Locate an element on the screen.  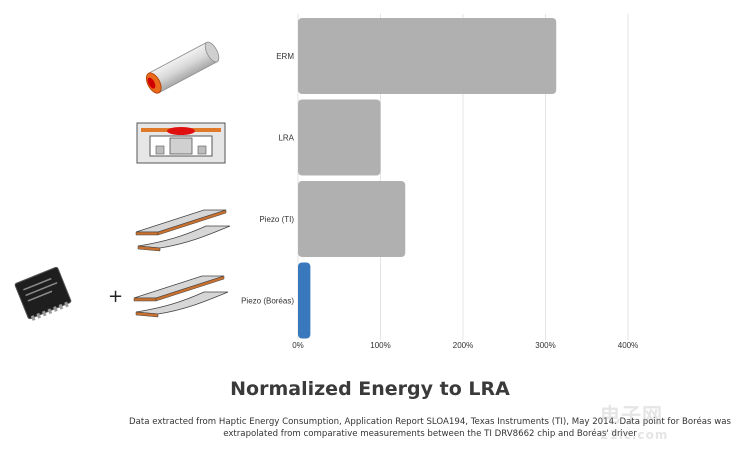
x-tick-label: 200% is located at coordinates (463, 345).